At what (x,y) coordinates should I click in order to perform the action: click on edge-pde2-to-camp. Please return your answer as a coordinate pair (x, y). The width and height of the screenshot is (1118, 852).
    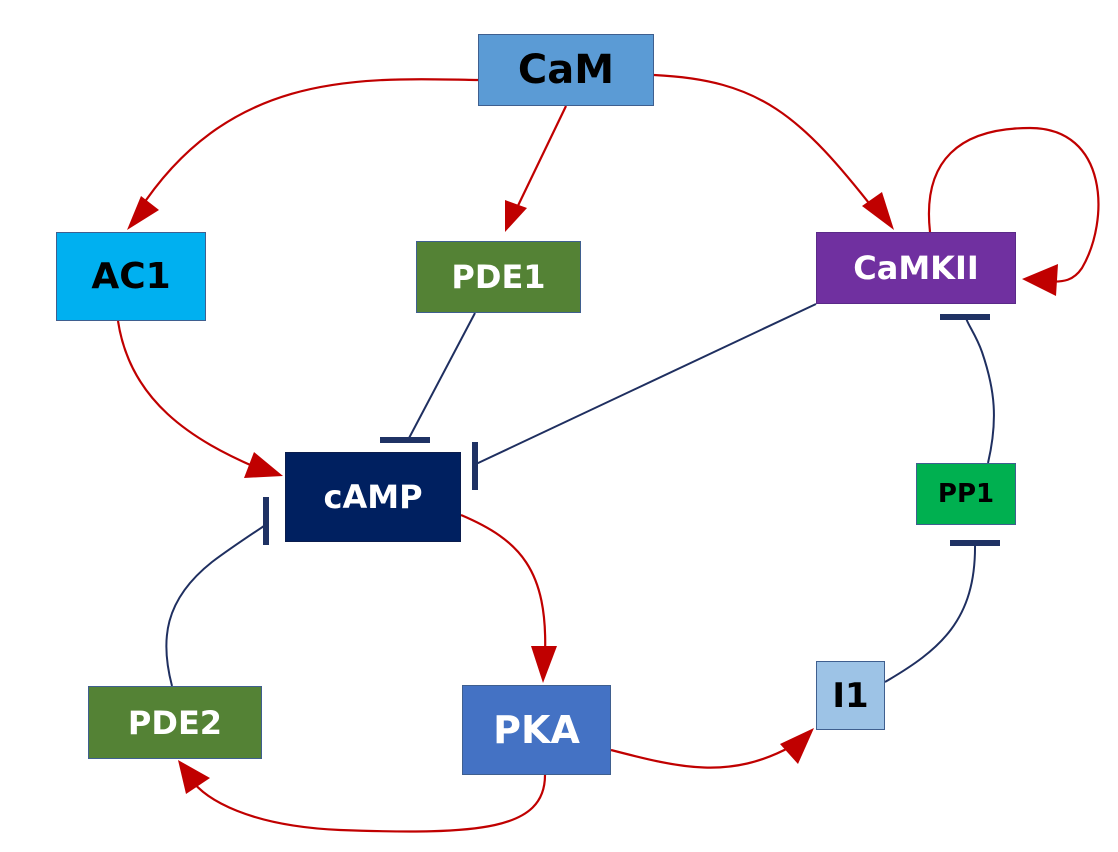
    Looking at the image, I should click on (216, 605).